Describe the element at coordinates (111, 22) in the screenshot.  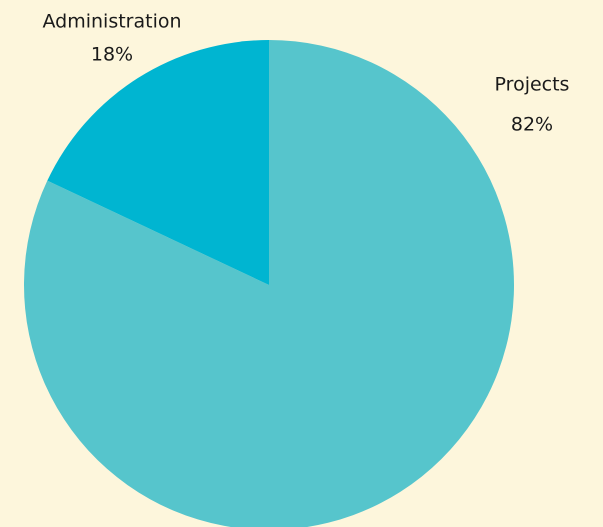
I see `slice-label: Administration` at that location.